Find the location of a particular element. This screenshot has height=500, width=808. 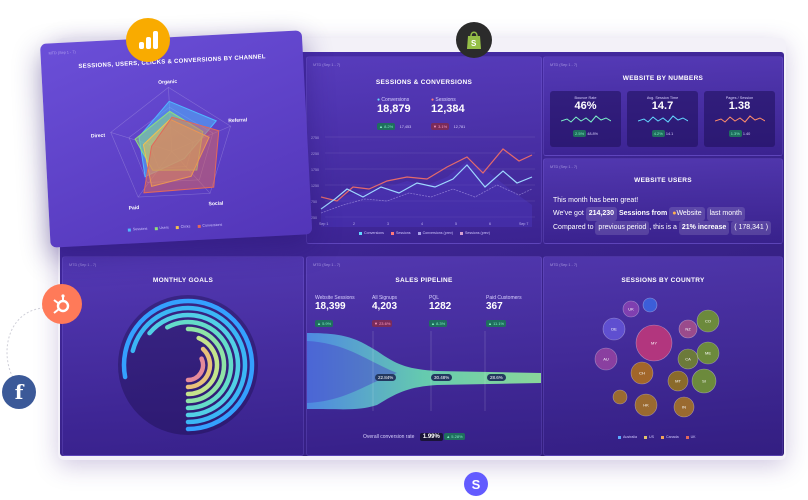

monthly-goals-panel: MTD (Sep 1 - 7) MONTHLY GOALS is located at coordinates (183, 356).